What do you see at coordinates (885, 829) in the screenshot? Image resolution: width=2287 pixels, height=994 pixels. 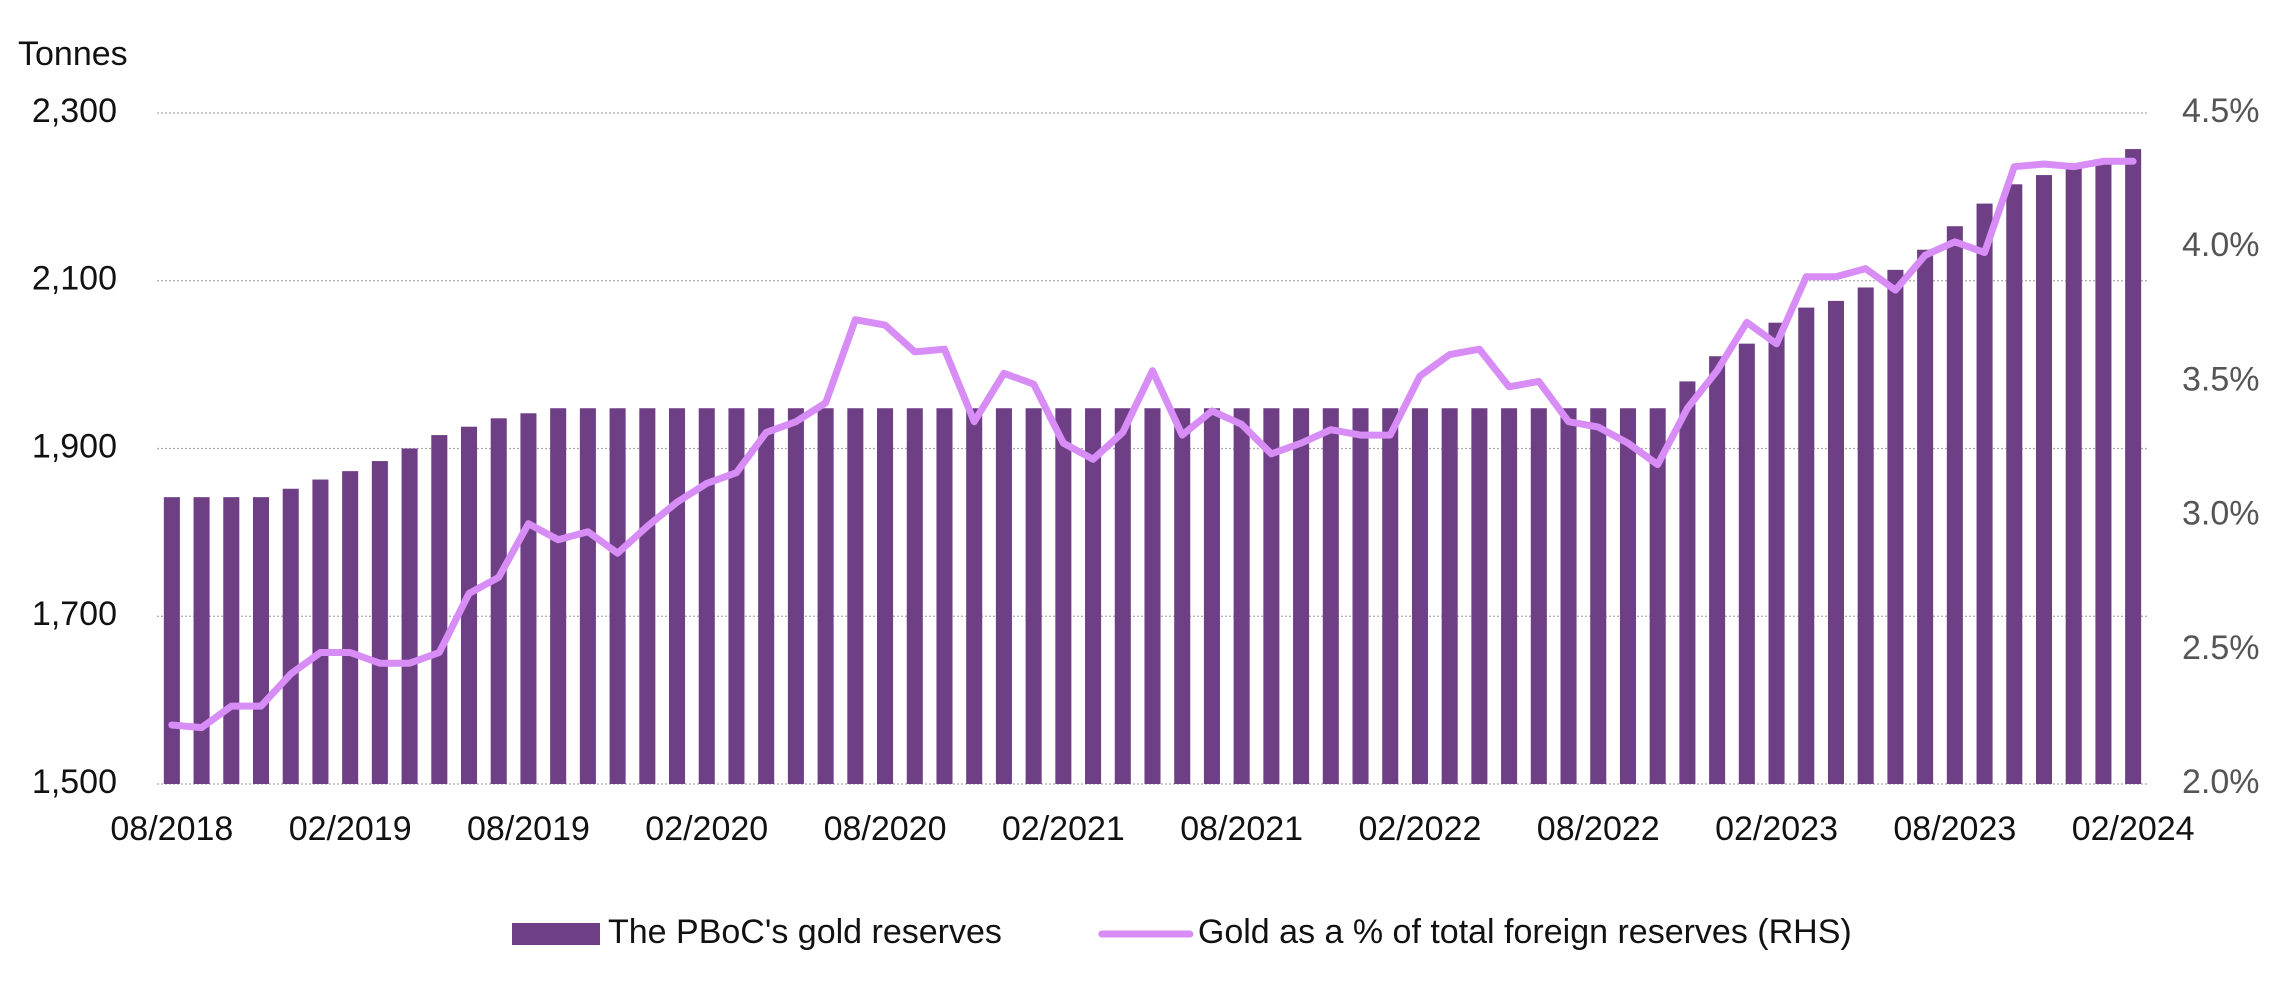 I see `x-tick-label: 08/2020` at bounding box center [885, 829].